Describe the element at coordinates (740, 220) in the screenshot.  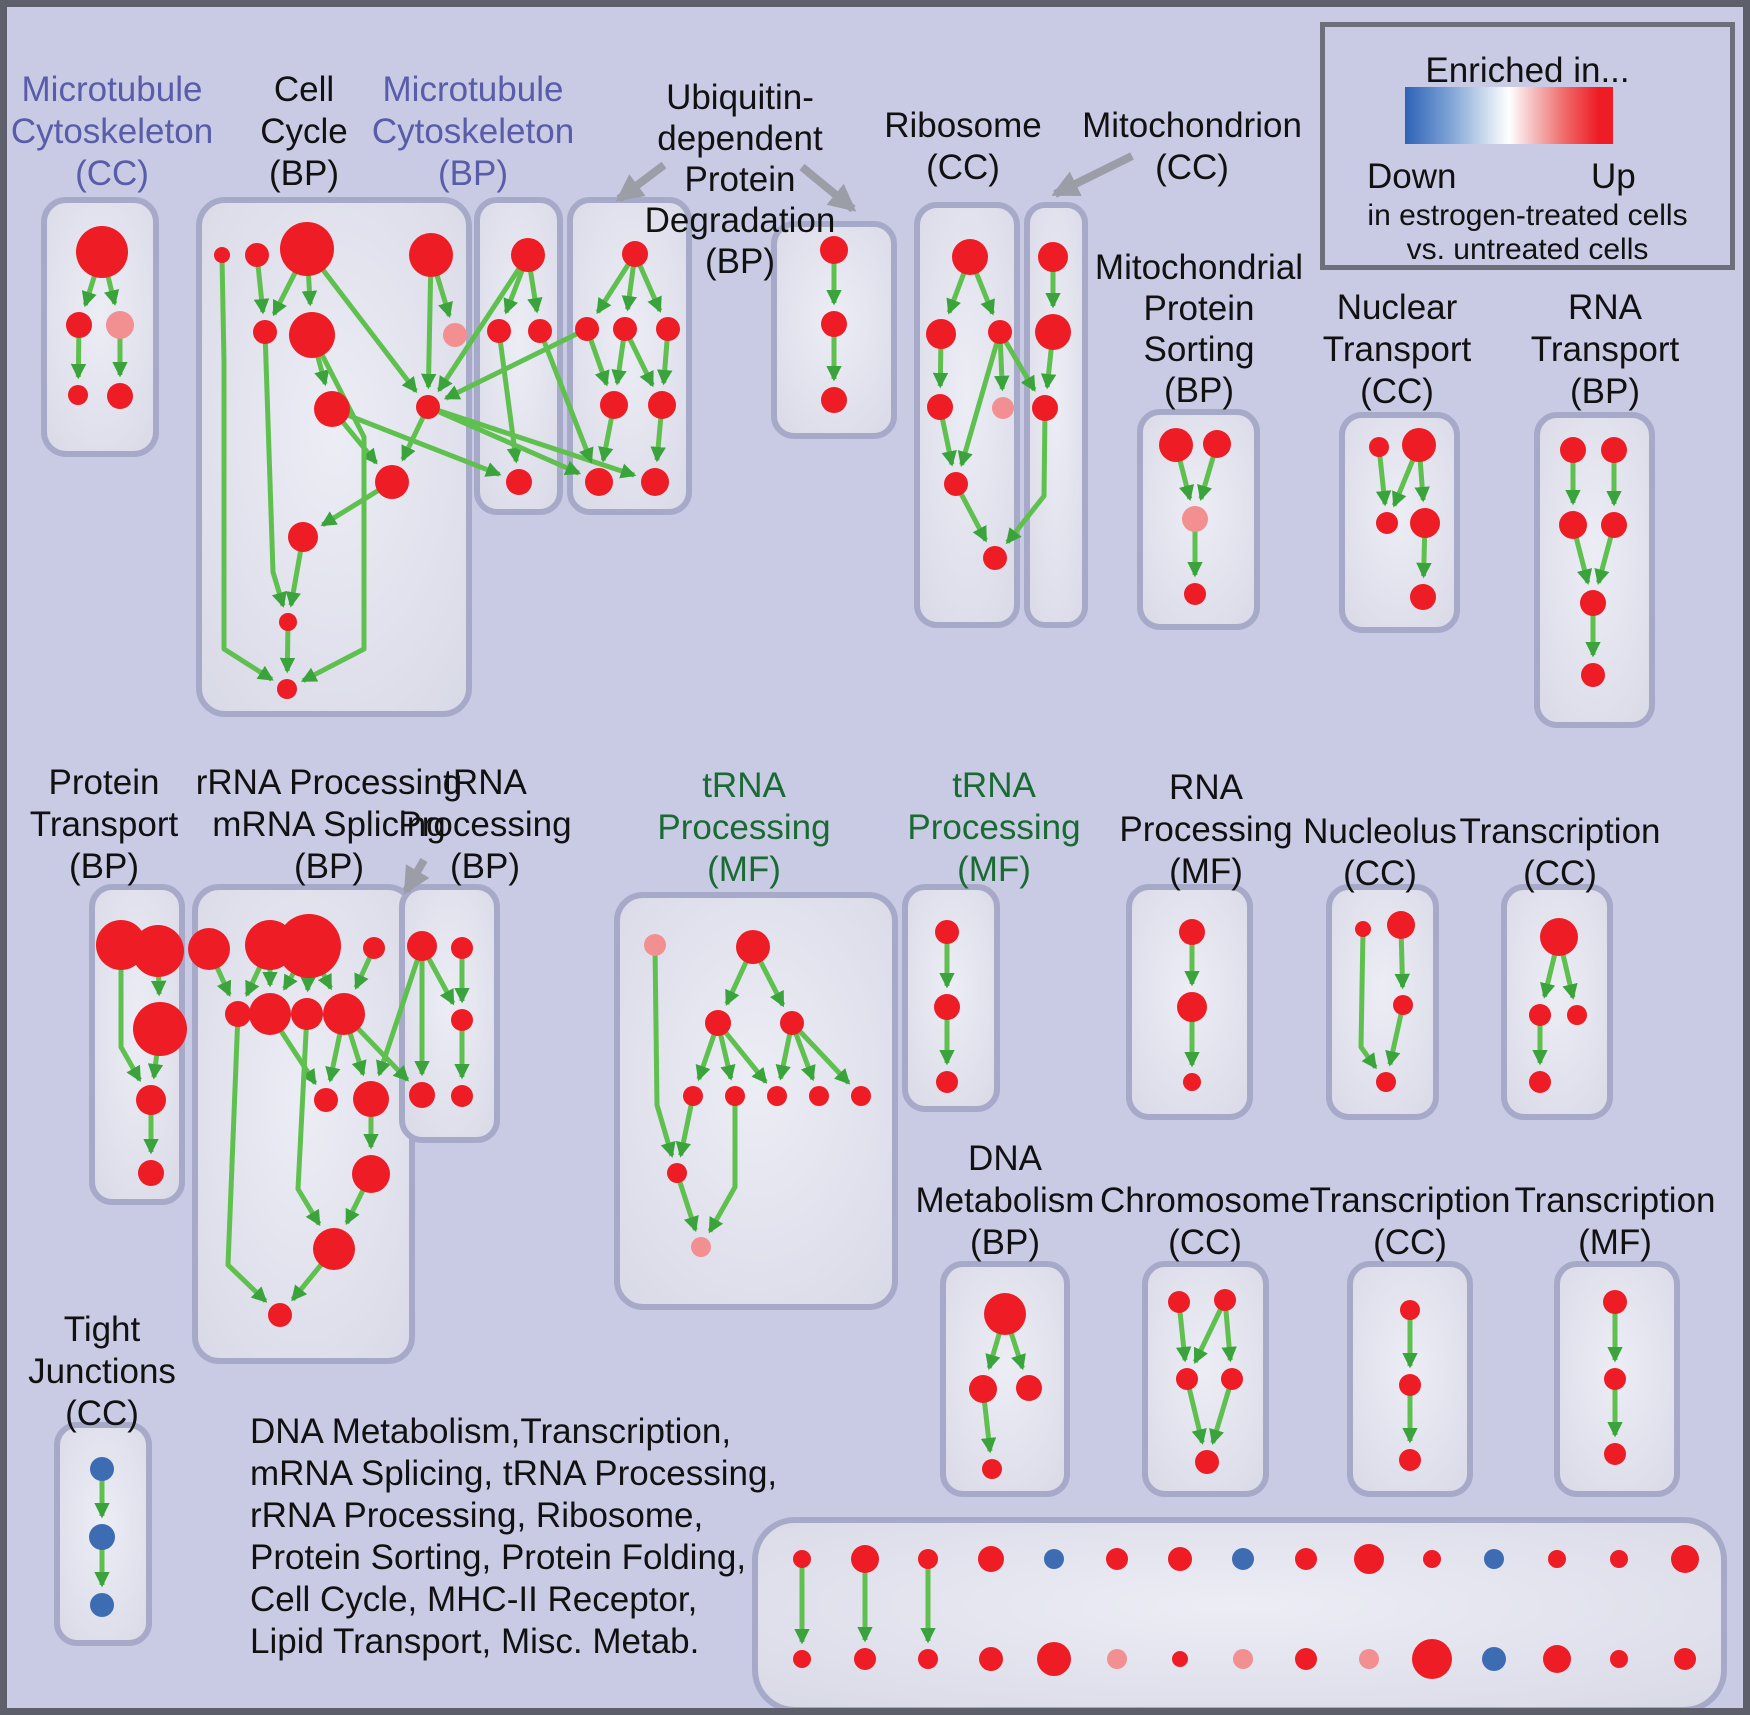
I see `cluster-label-ubiquitin-degradation-bp: Degradation` at that location.